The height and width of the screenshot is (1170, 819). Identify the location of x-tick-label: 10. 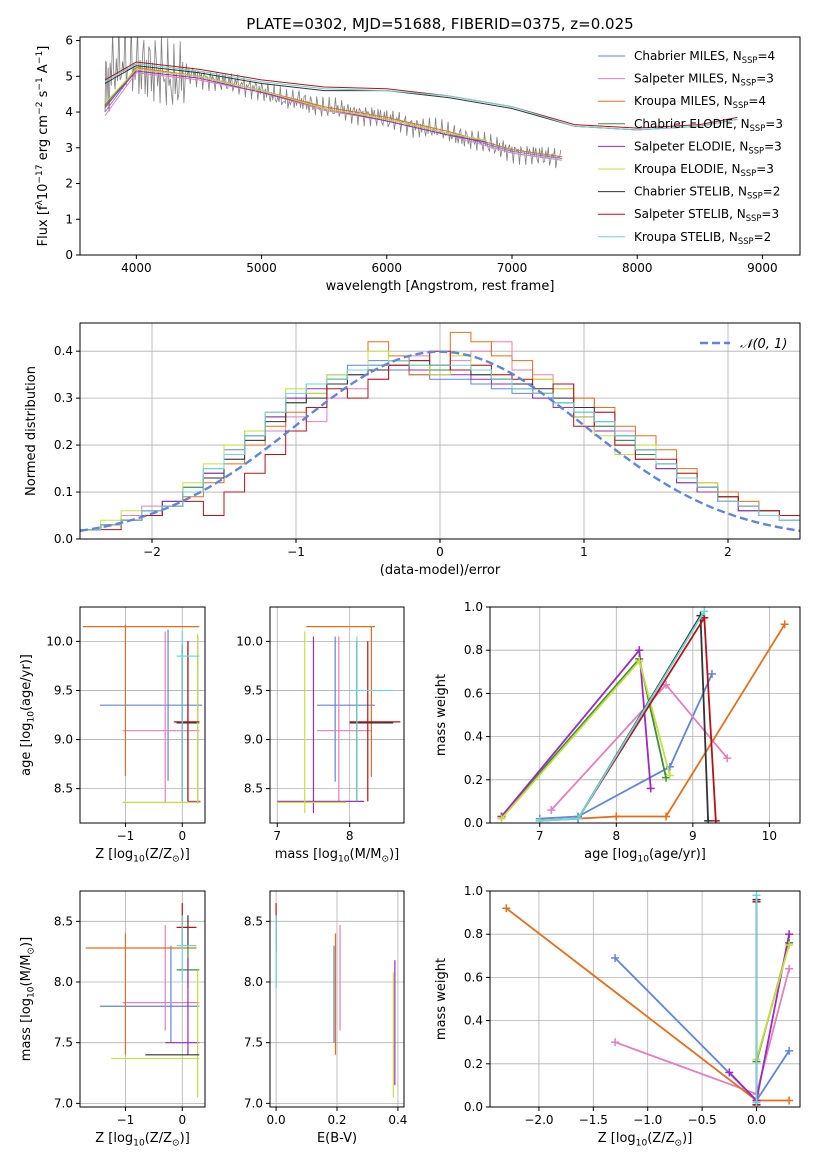
(769, 836).